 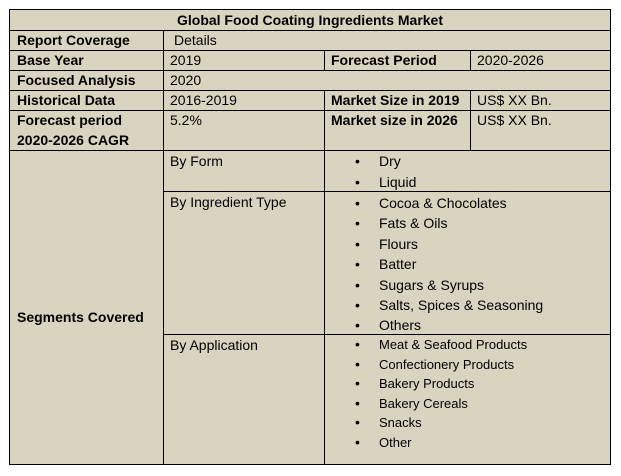 I want to click on value-market-size-2026: US$ XX Bn., so click(x=514, y=120).